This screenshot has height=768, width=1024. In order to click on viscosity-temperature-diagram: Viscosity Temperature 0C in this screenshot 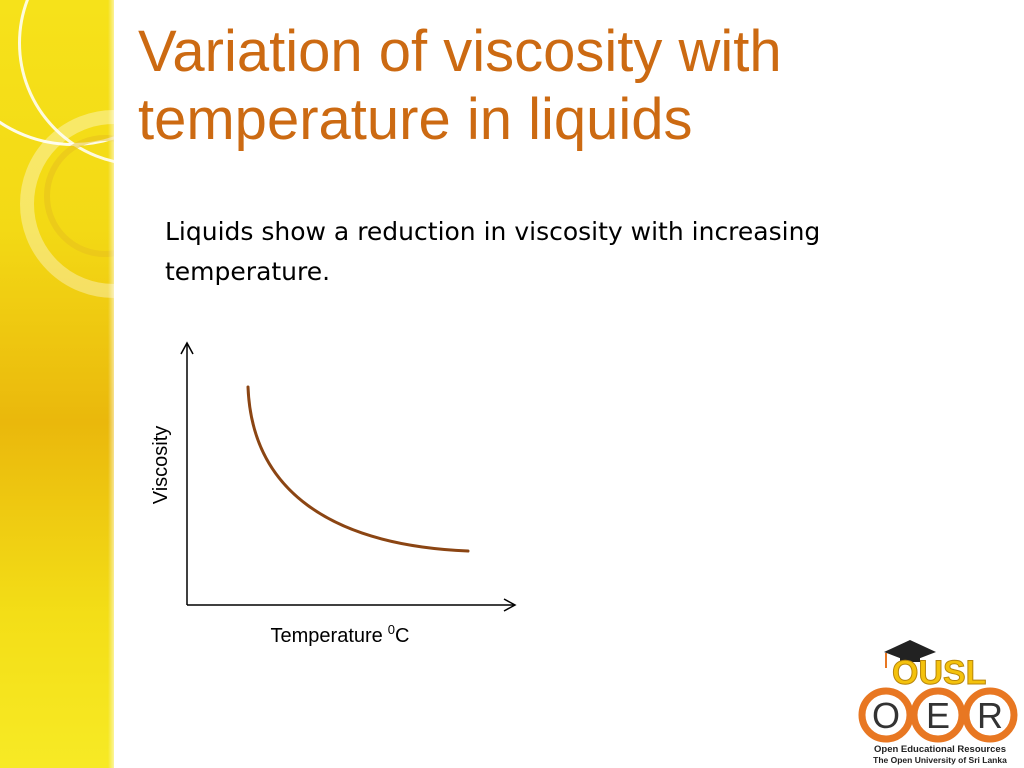, I will do `click(333, 494)`.